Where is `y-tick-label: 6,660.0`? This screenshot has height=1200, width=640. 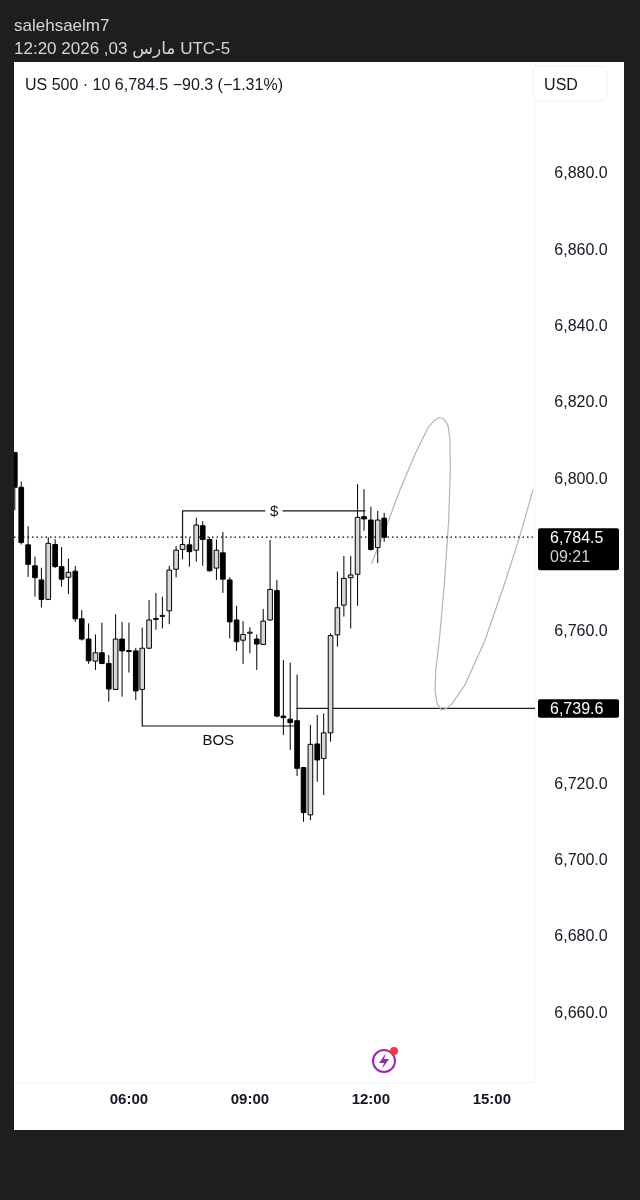 y-tick-label: 6,660.0 is located at coordinates (581, 1012).